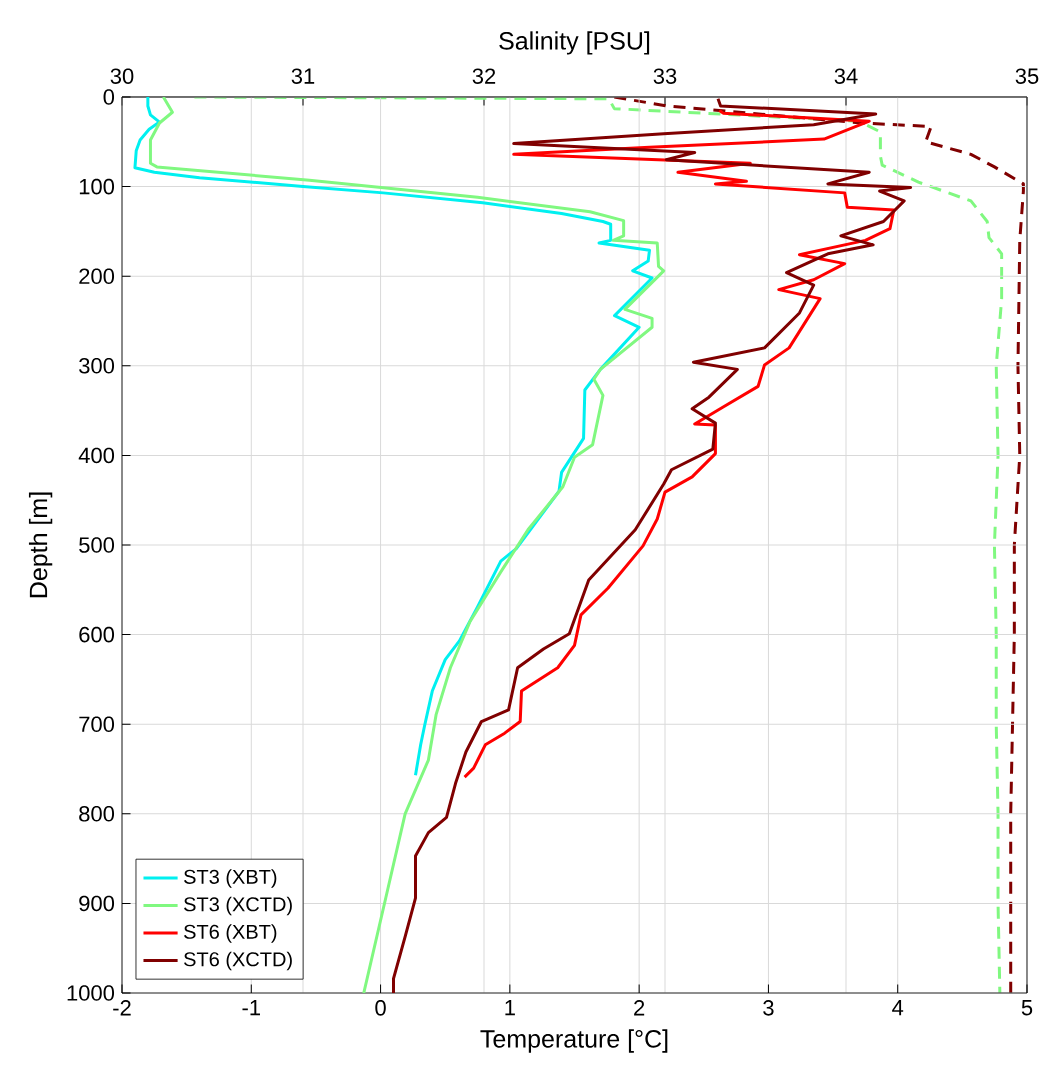  Describe the element at coordinates (238, 961) in the screenshot. I see `legend-label: ST6 (XCTD)` at that location.